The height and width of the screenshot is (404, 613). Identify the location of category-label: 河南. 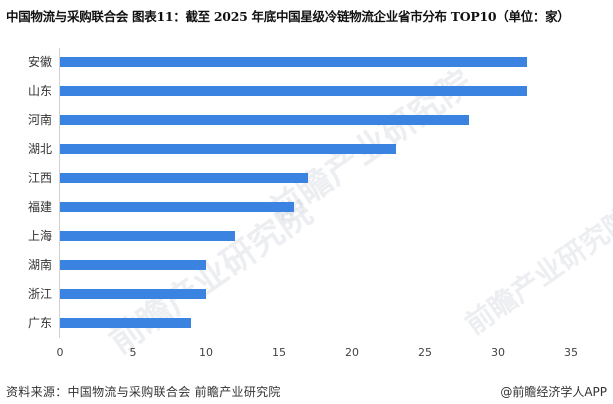
(39, 120).